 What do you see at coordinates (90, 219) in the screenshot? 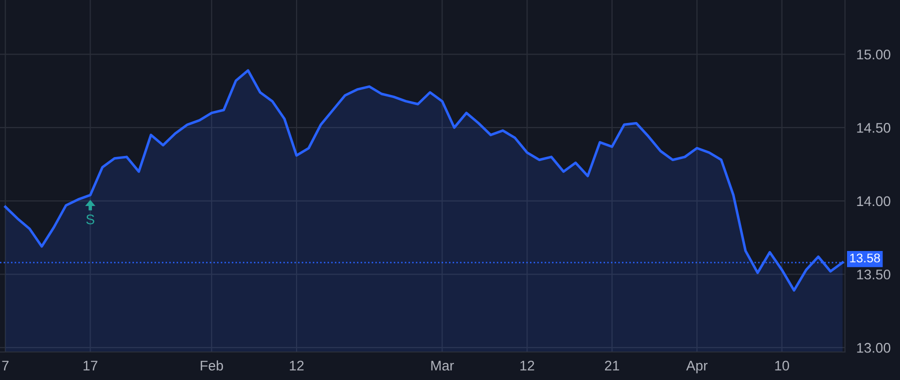
I see `annotation: S` at bounding box center [90, 219].